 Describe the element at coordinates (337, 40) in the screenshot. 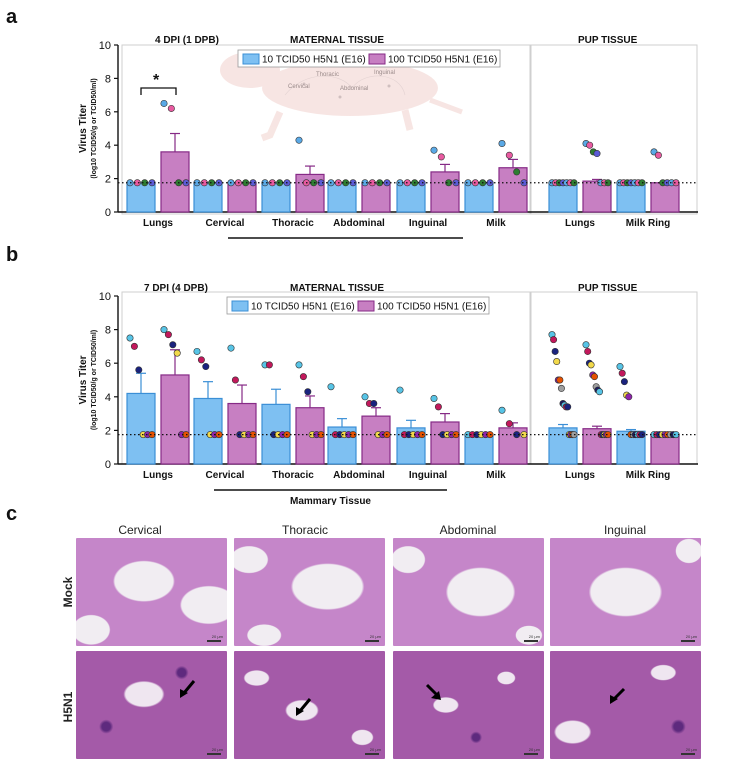

I see `maternal-label-a: MATERNAL TISSUE` at that location.